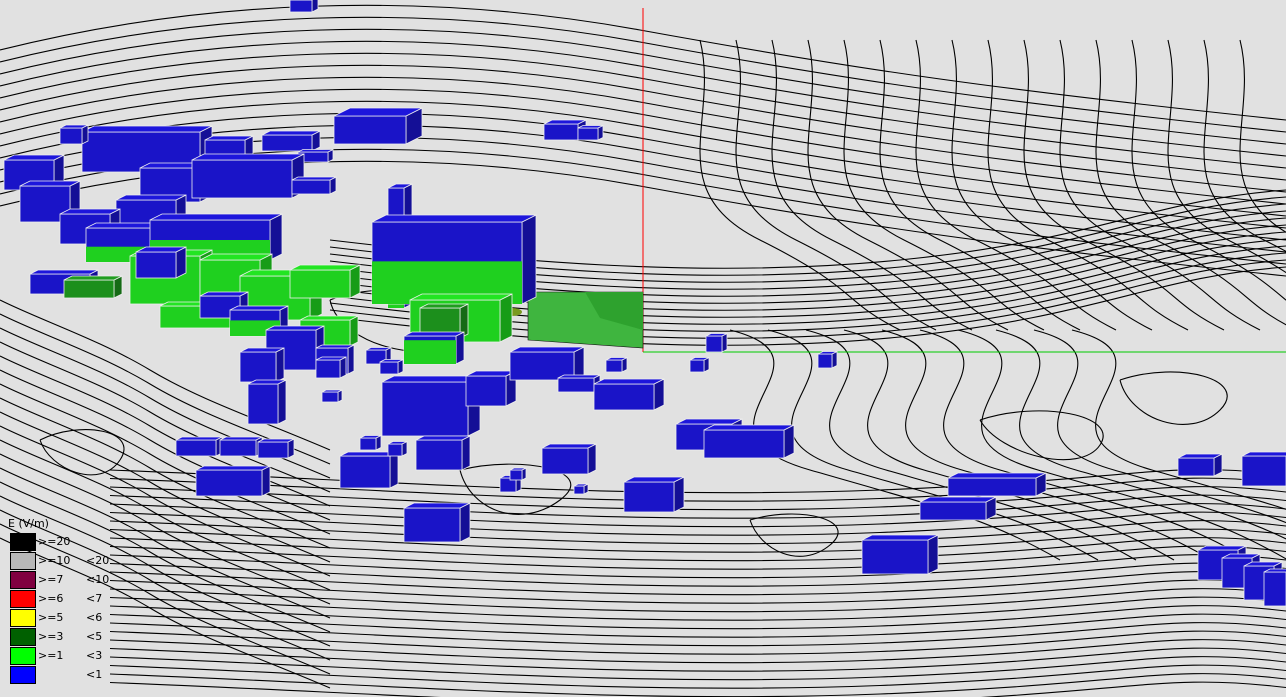 The height and width of the screenshot is (697, 1286). I want to click on legend-high-bound: <1, so click(94, 674).